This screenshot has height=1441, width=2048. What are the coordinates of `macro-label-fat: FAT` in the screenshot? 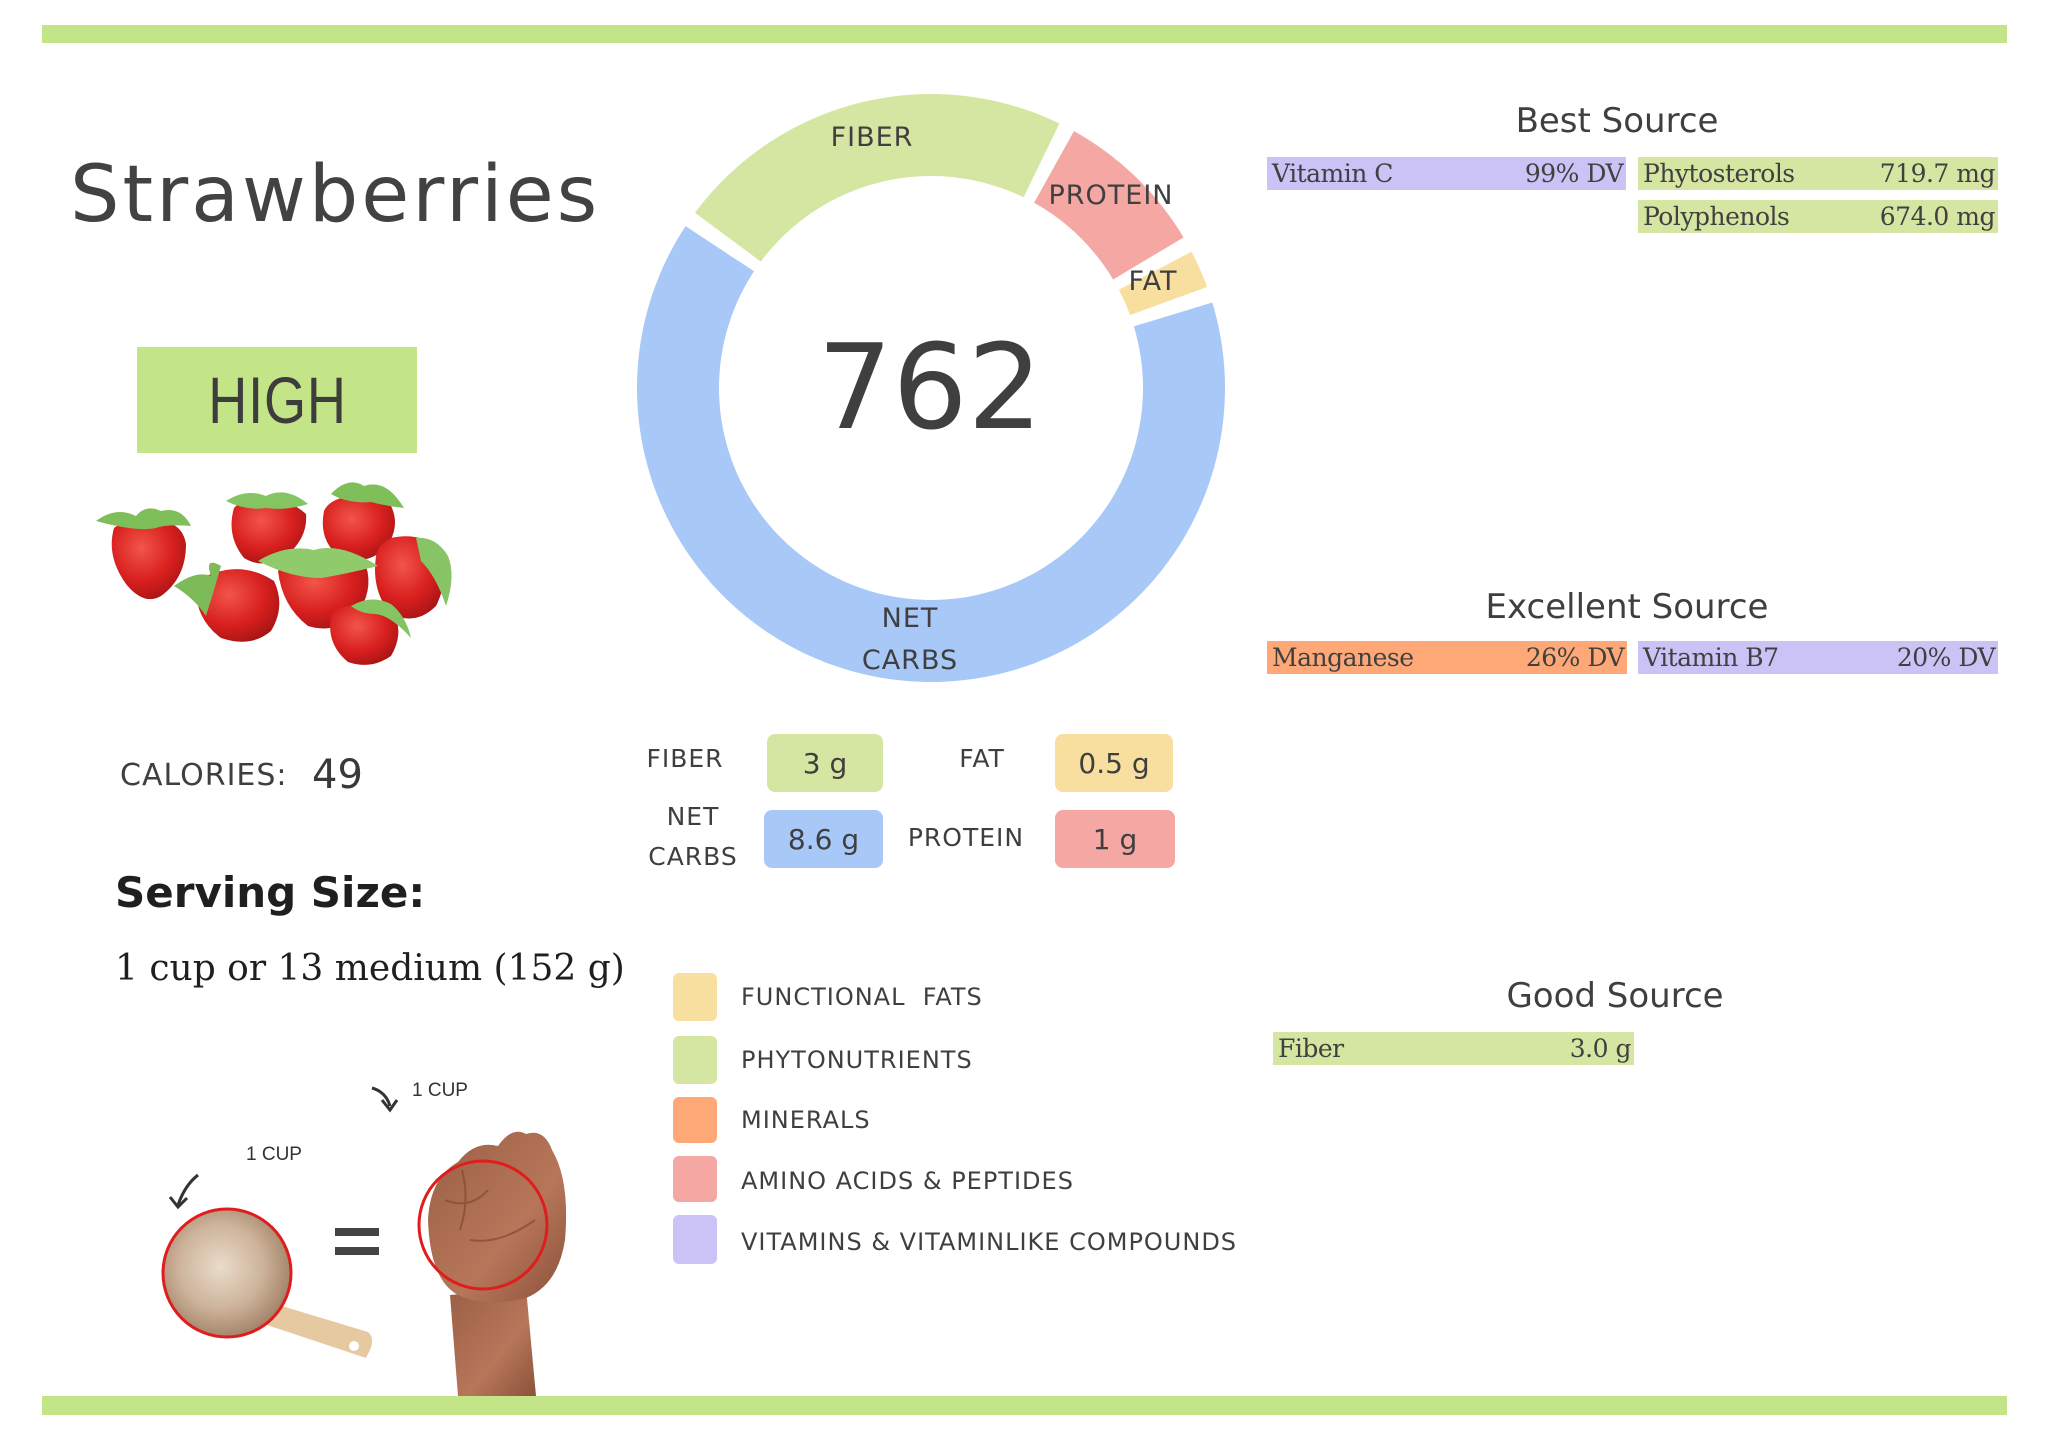 It's located at (982, 758).